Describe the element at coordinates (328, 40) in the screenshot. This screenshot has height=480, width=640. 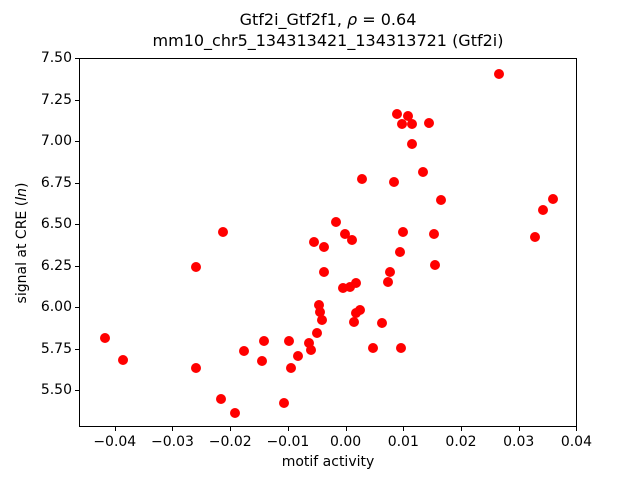
I see `chart-subtitle: mm10_chr5_134313421_134313721 (Gtf2i)` at that location.